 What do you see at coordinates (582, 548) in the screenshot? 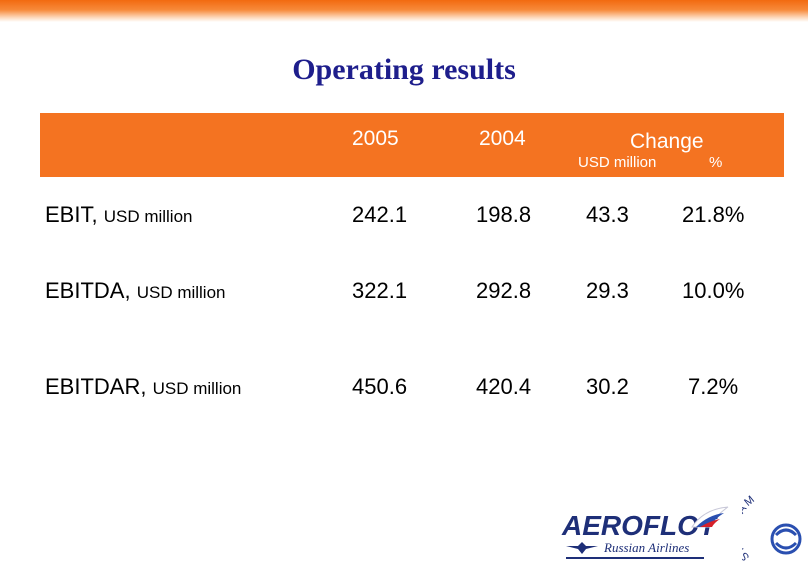
I see `winged-emblem-icon` at bounding box center [582, 548].